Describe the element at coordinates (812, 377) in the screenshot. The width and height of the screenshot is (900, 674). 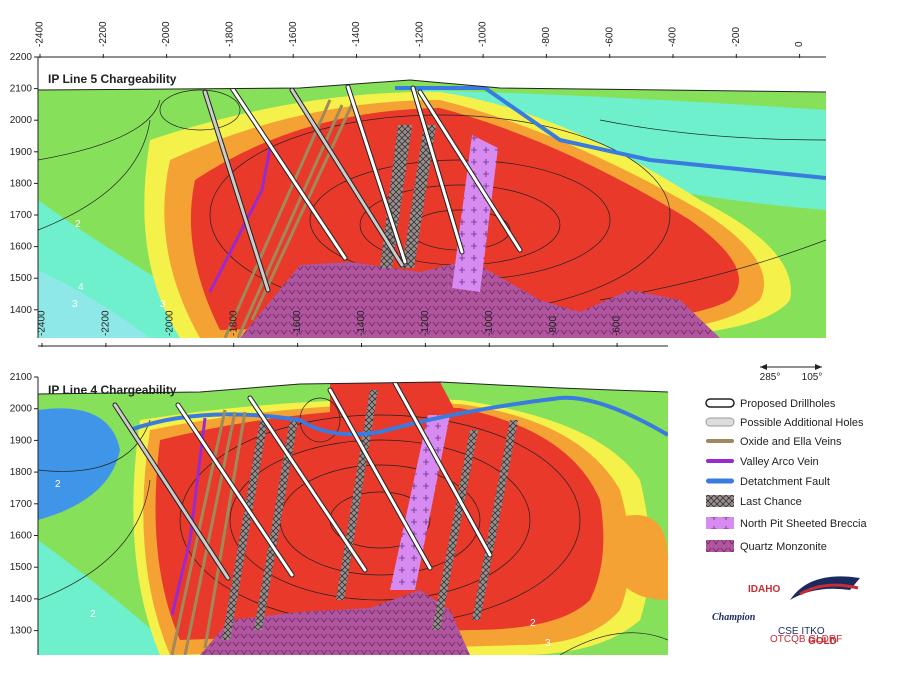
I see `orientation-right: 105°` at that location.